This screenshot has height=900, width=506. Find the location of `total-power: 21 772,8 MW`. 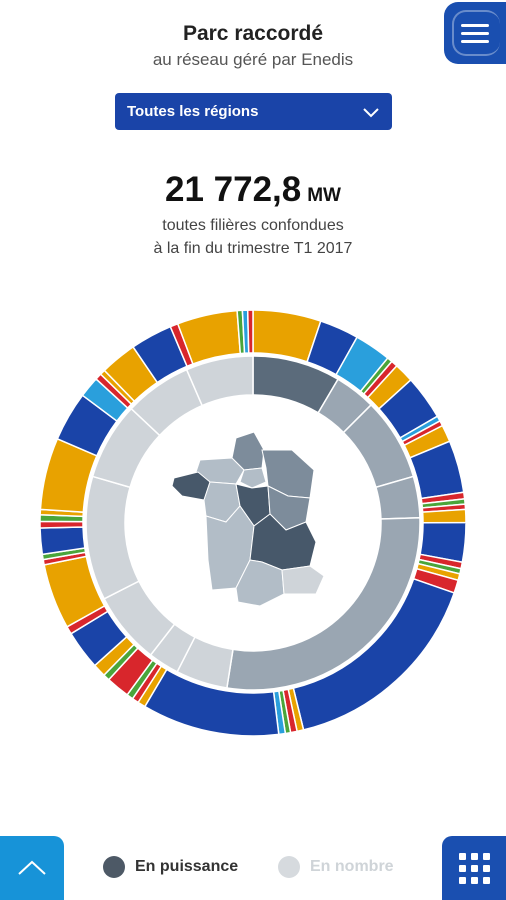

total-power: 21 772,8 MW is located at coordinates (253, 190).